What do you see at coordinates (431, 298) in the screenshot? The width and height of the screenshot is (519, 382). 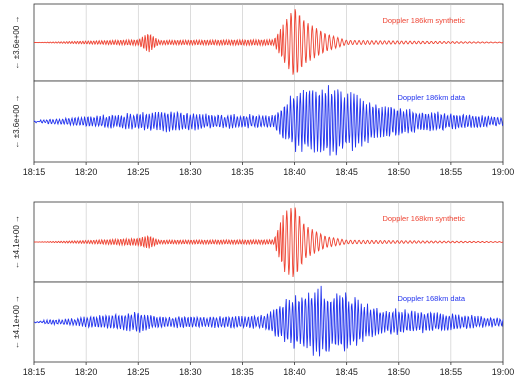 I see `series-label-4: Doppler 168km data` at bounding box center [431, 298].